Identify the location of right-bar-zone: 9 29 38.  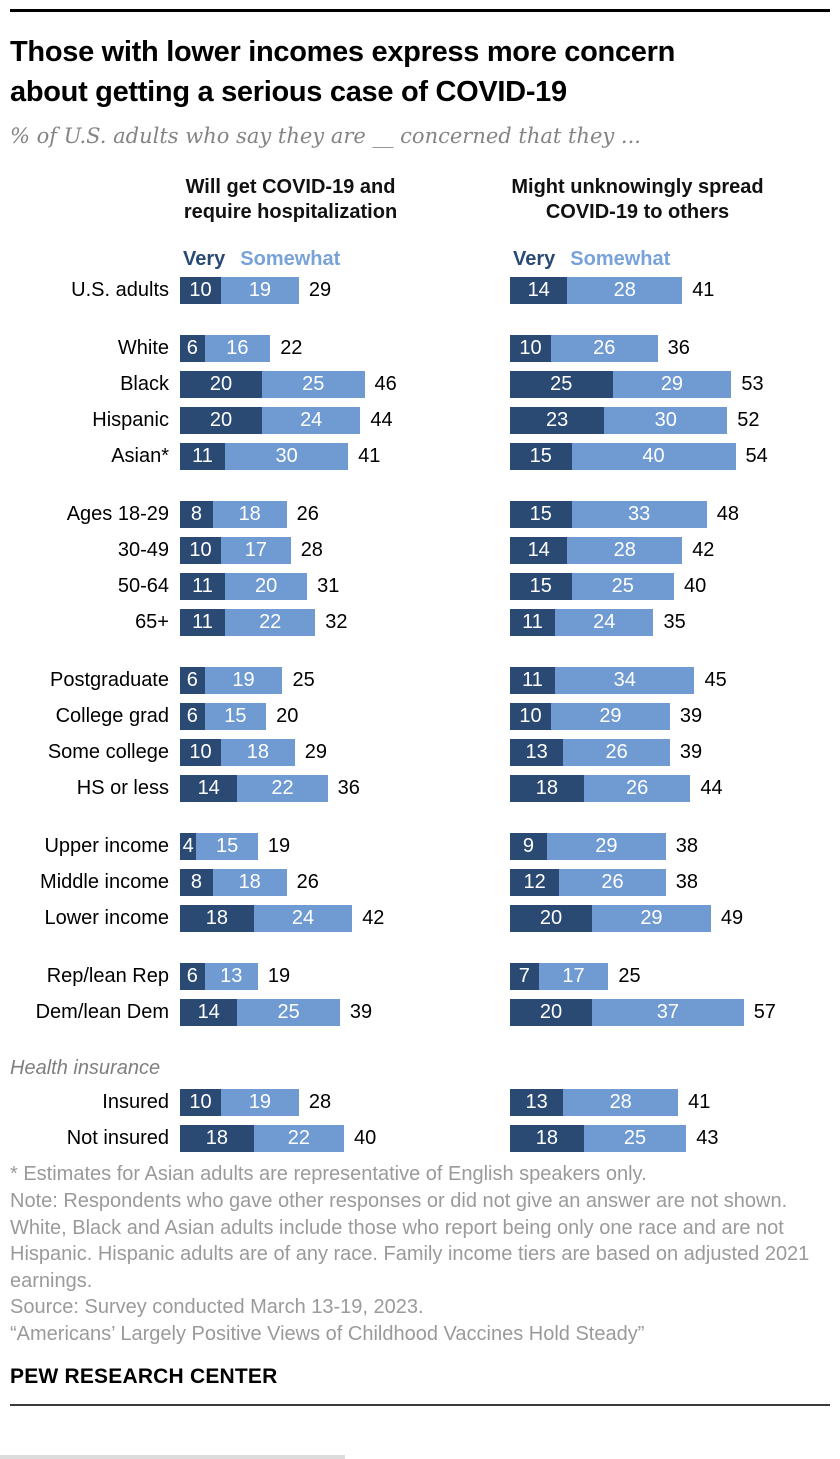
(670, 847).